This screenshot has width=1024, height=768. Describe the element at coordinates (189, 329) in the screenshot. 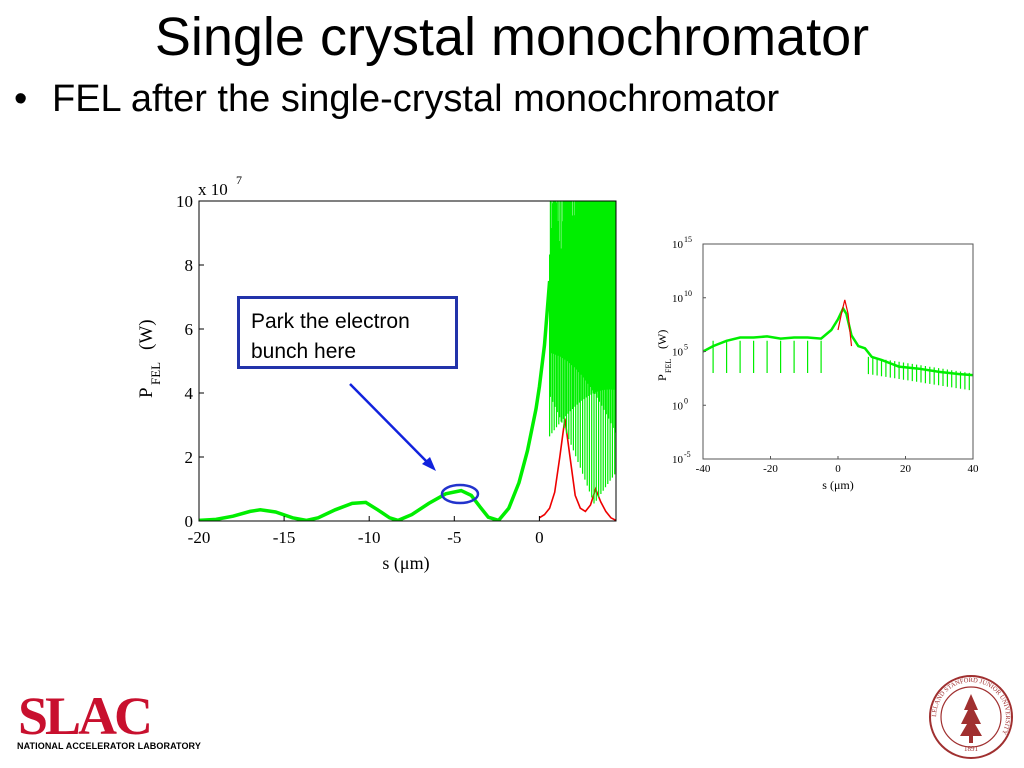

I see `main-y-tick-label: 6` at that location.